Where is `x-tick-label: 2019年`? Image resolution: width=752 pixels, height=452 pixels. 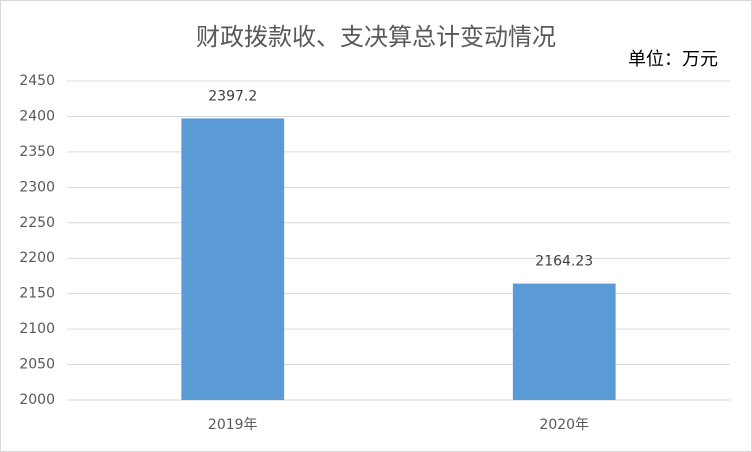
x-tick-label: 2019年 is located at coordinates (233, 425).